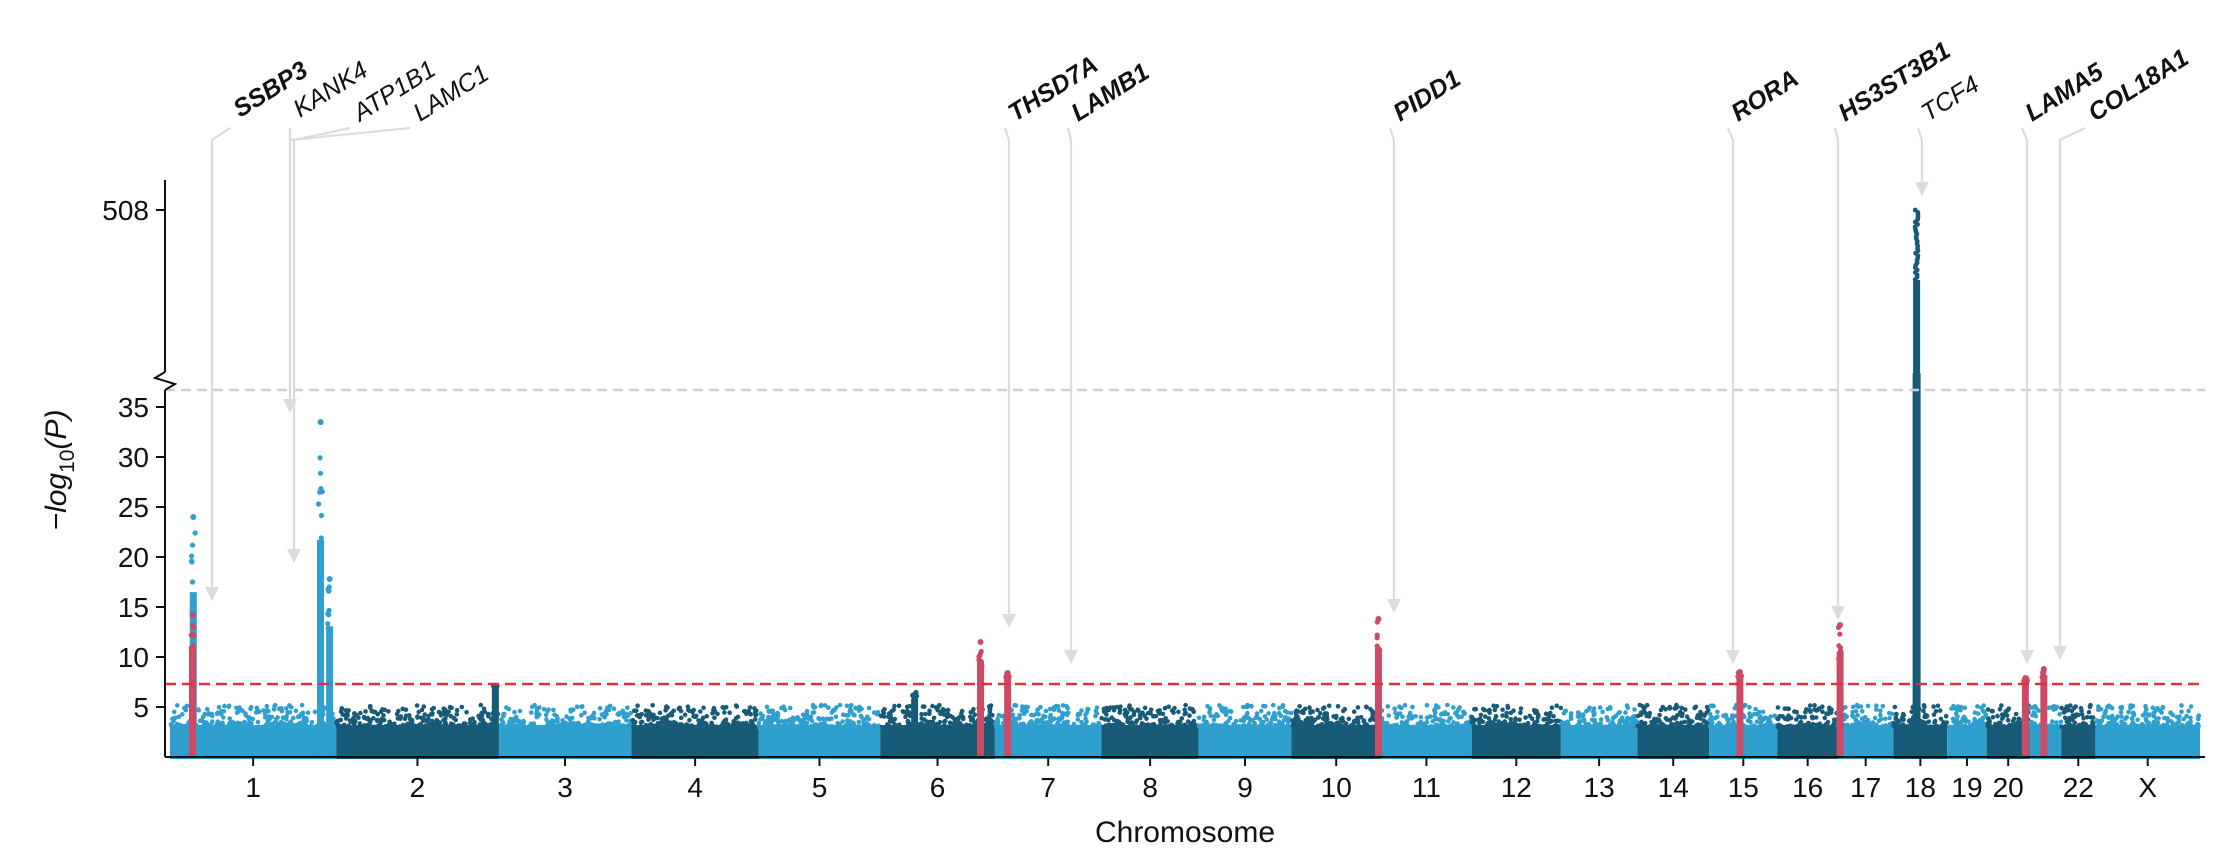 This screenshot has height=850, width=2230. I want to click on gene-leader-line, so click(1836, 367).